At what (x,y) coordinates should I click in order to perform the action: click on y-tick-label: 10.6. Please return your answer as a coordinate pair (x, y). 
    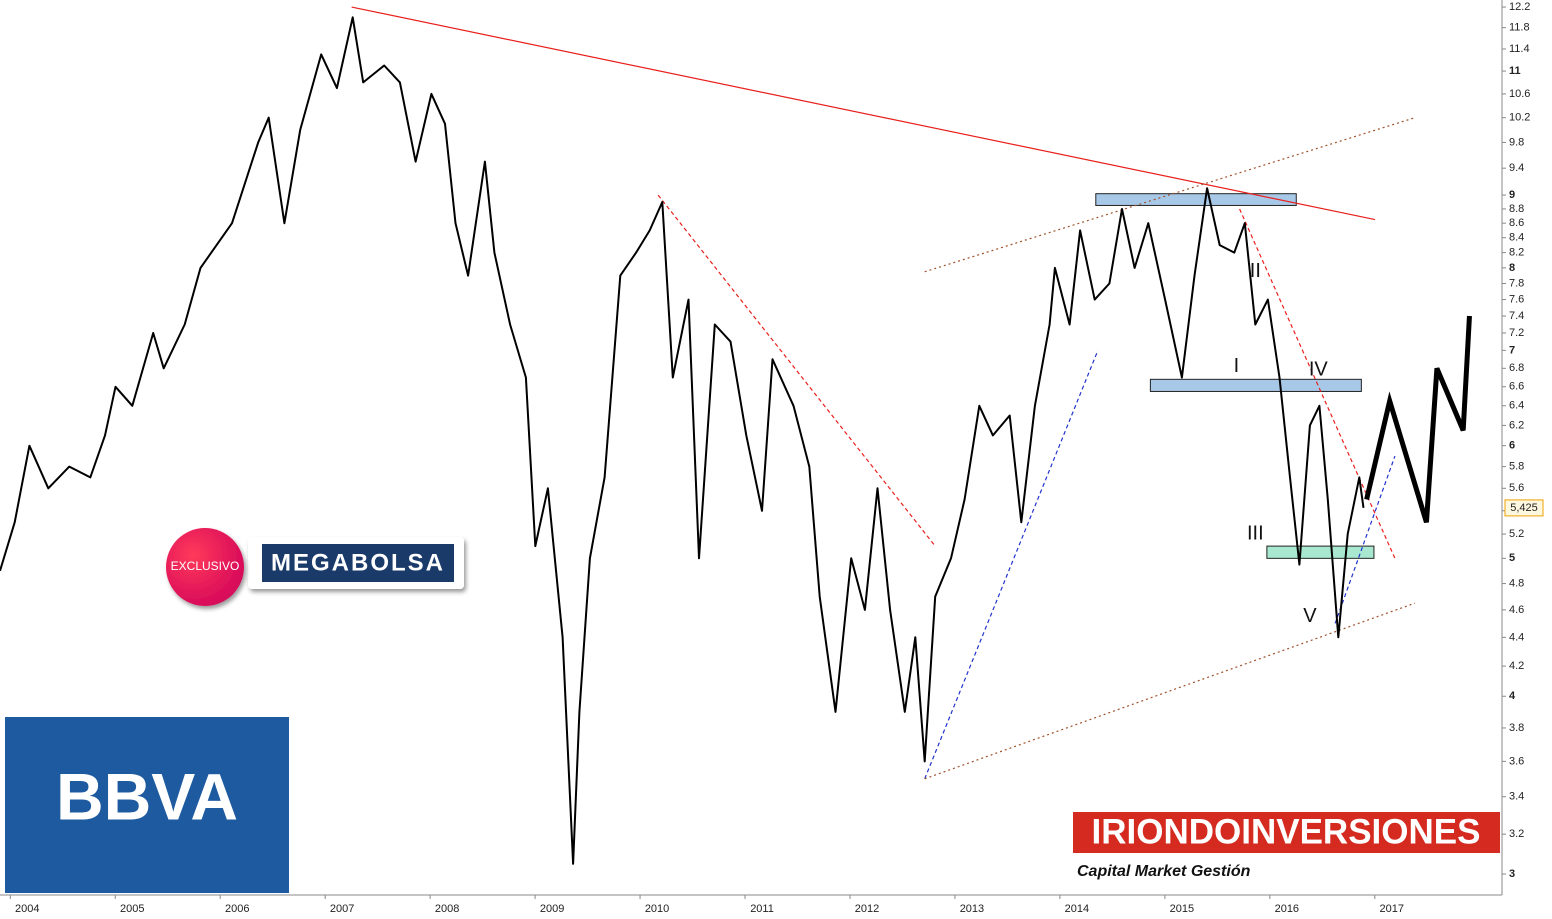
    Looking at the image, I should click on (1519, 94).